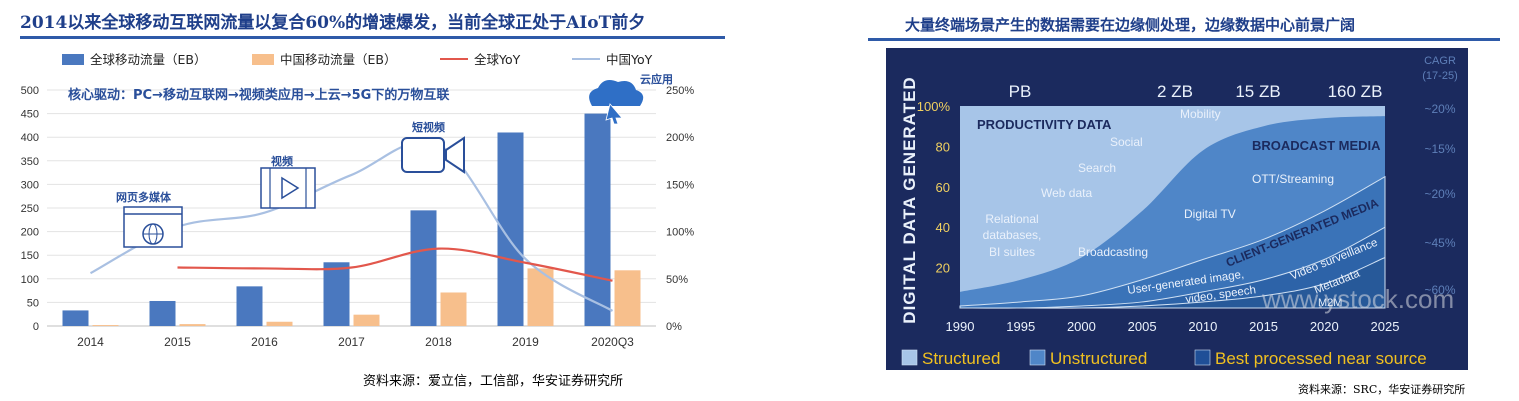  Describe the element at coordinates (656, 79) in the screenshot. I see `cloud-app-label: 云应用` at that location.